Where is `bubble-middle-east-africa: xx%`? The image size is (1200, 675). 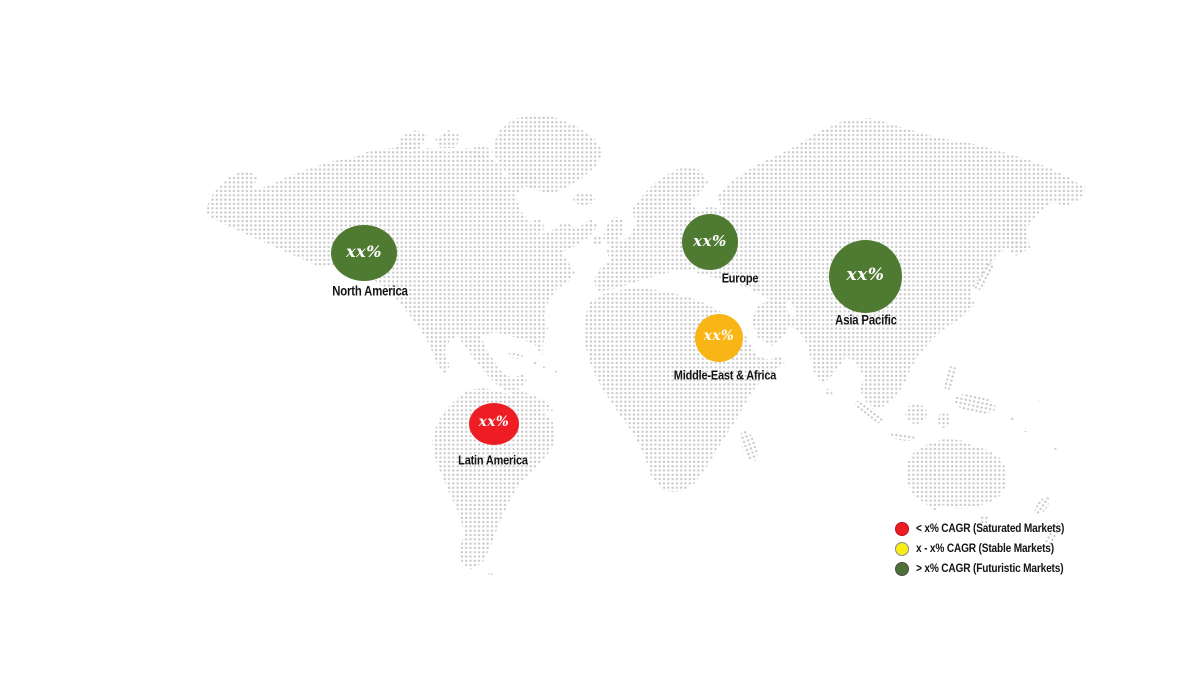
bubble-middle-east-africa: xx% is located at coordinates (719, 338).